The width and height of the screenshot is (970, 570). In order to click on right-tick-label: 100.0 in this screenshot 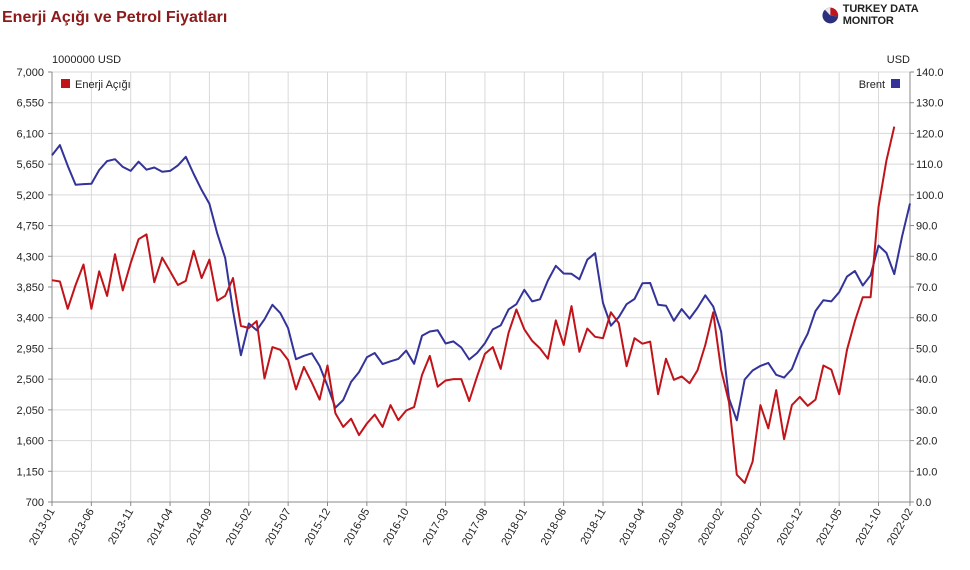, I will do `click(930, 196)`.